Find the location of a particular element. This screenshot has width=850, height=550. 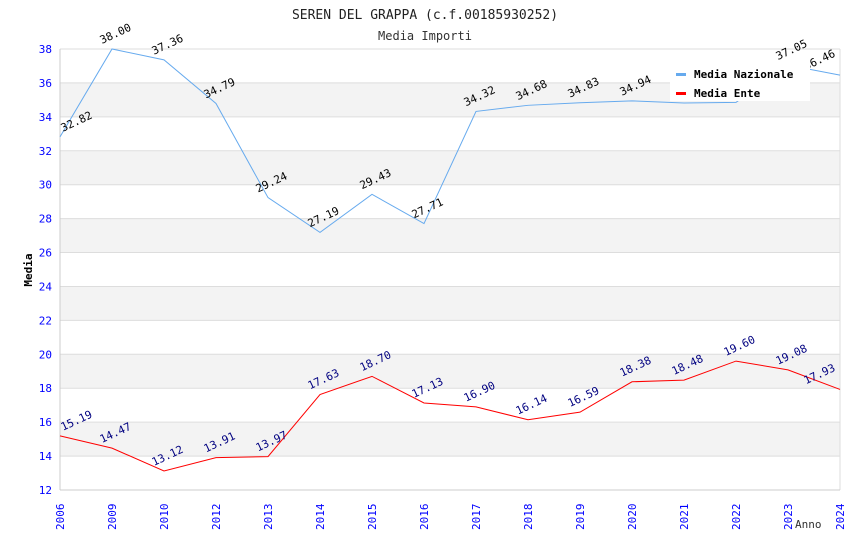

x-tick-label: 2019 is located at coordinates (580, 517).